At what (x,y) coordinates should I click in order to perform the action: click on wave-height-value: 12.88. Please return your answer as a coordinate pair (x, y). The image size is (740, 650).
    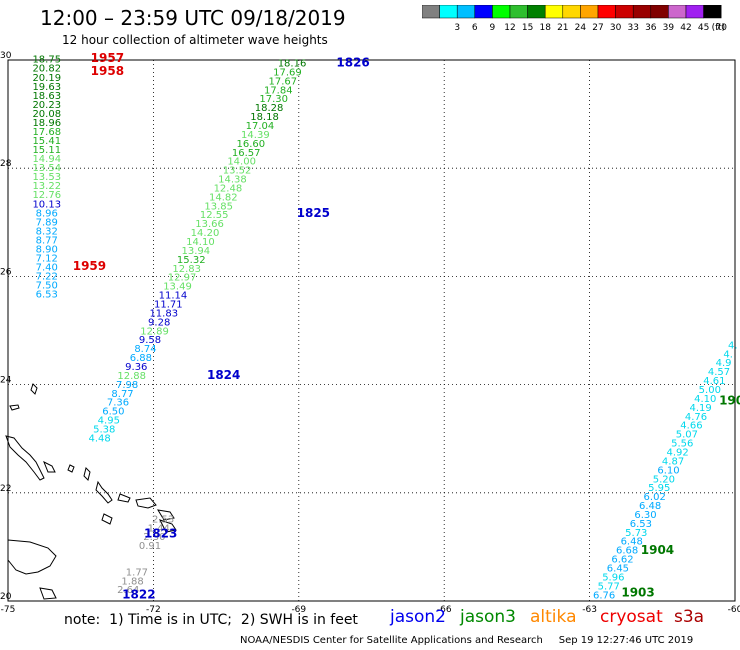
    Looking at the image, I should click on (131, 376).